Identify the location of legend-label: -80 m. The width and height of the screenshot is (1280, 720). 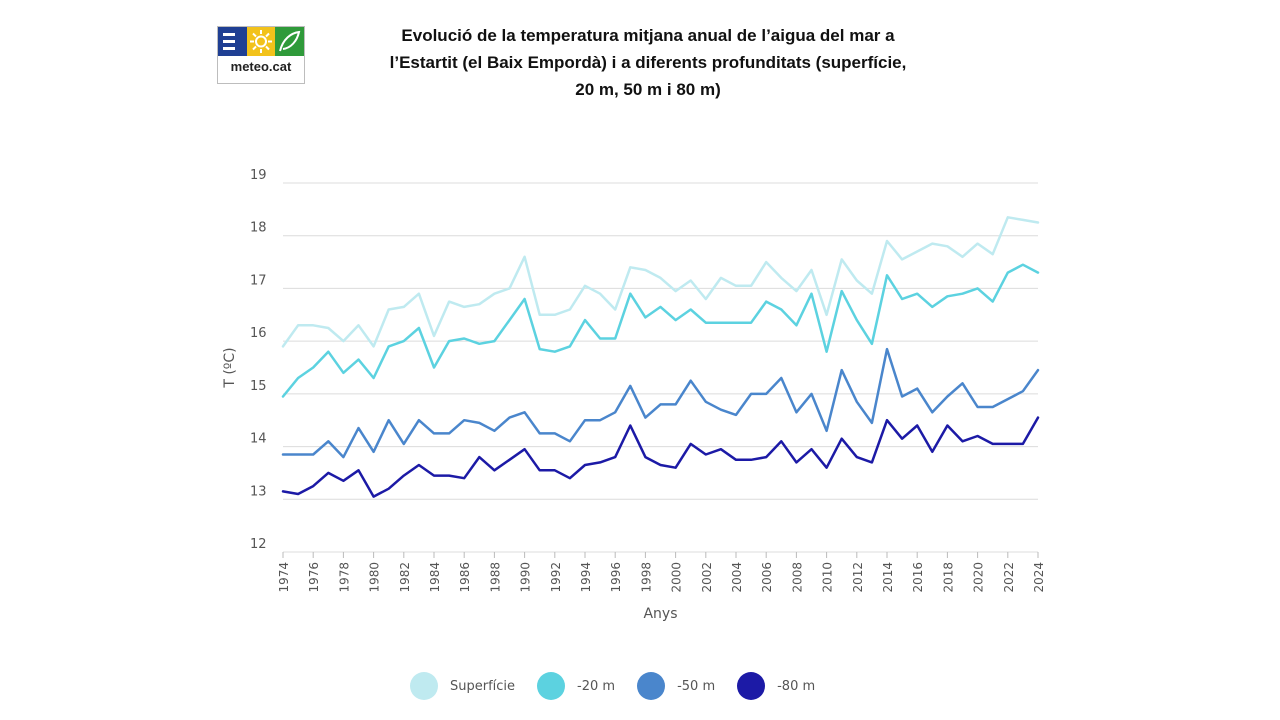
(796, 686).